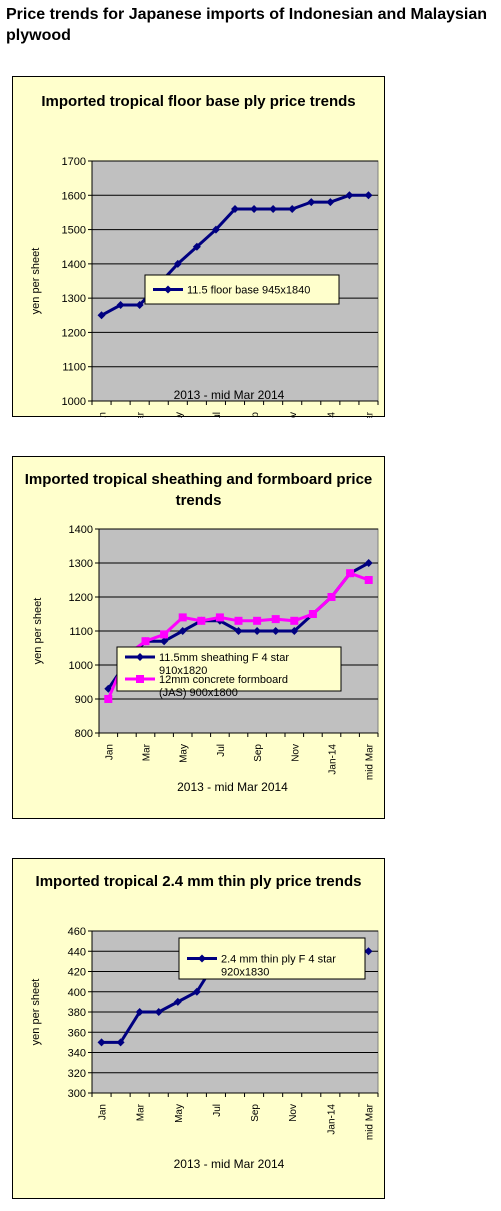 Image resolution: width=501 pixels, height=1211 pixels. Describe the element at coordinates (77, 973) in the screenshot. I see `y-tick-label: 420` at that location.